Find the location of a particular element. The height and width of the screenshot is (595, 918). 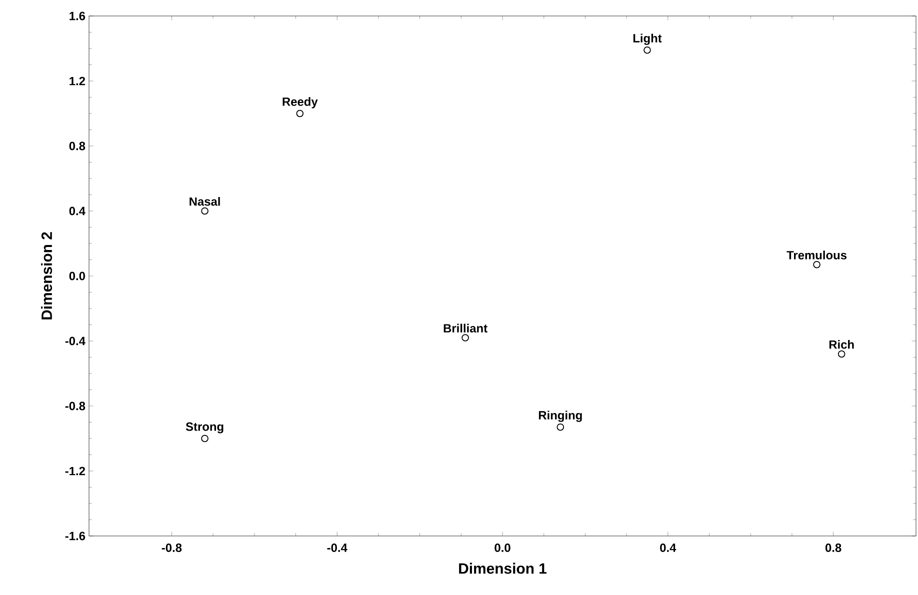

annotation: Strong is located at coordinates (205, 428).